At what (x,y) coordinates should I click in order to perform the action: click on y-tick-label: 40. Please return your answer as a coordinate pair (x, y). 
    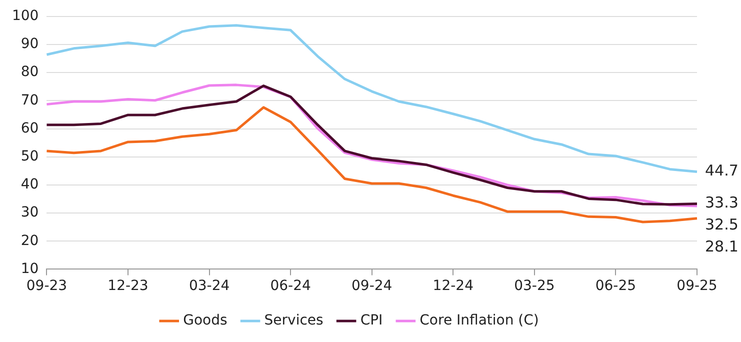
    Looking at the image, I should click on (29, 184).